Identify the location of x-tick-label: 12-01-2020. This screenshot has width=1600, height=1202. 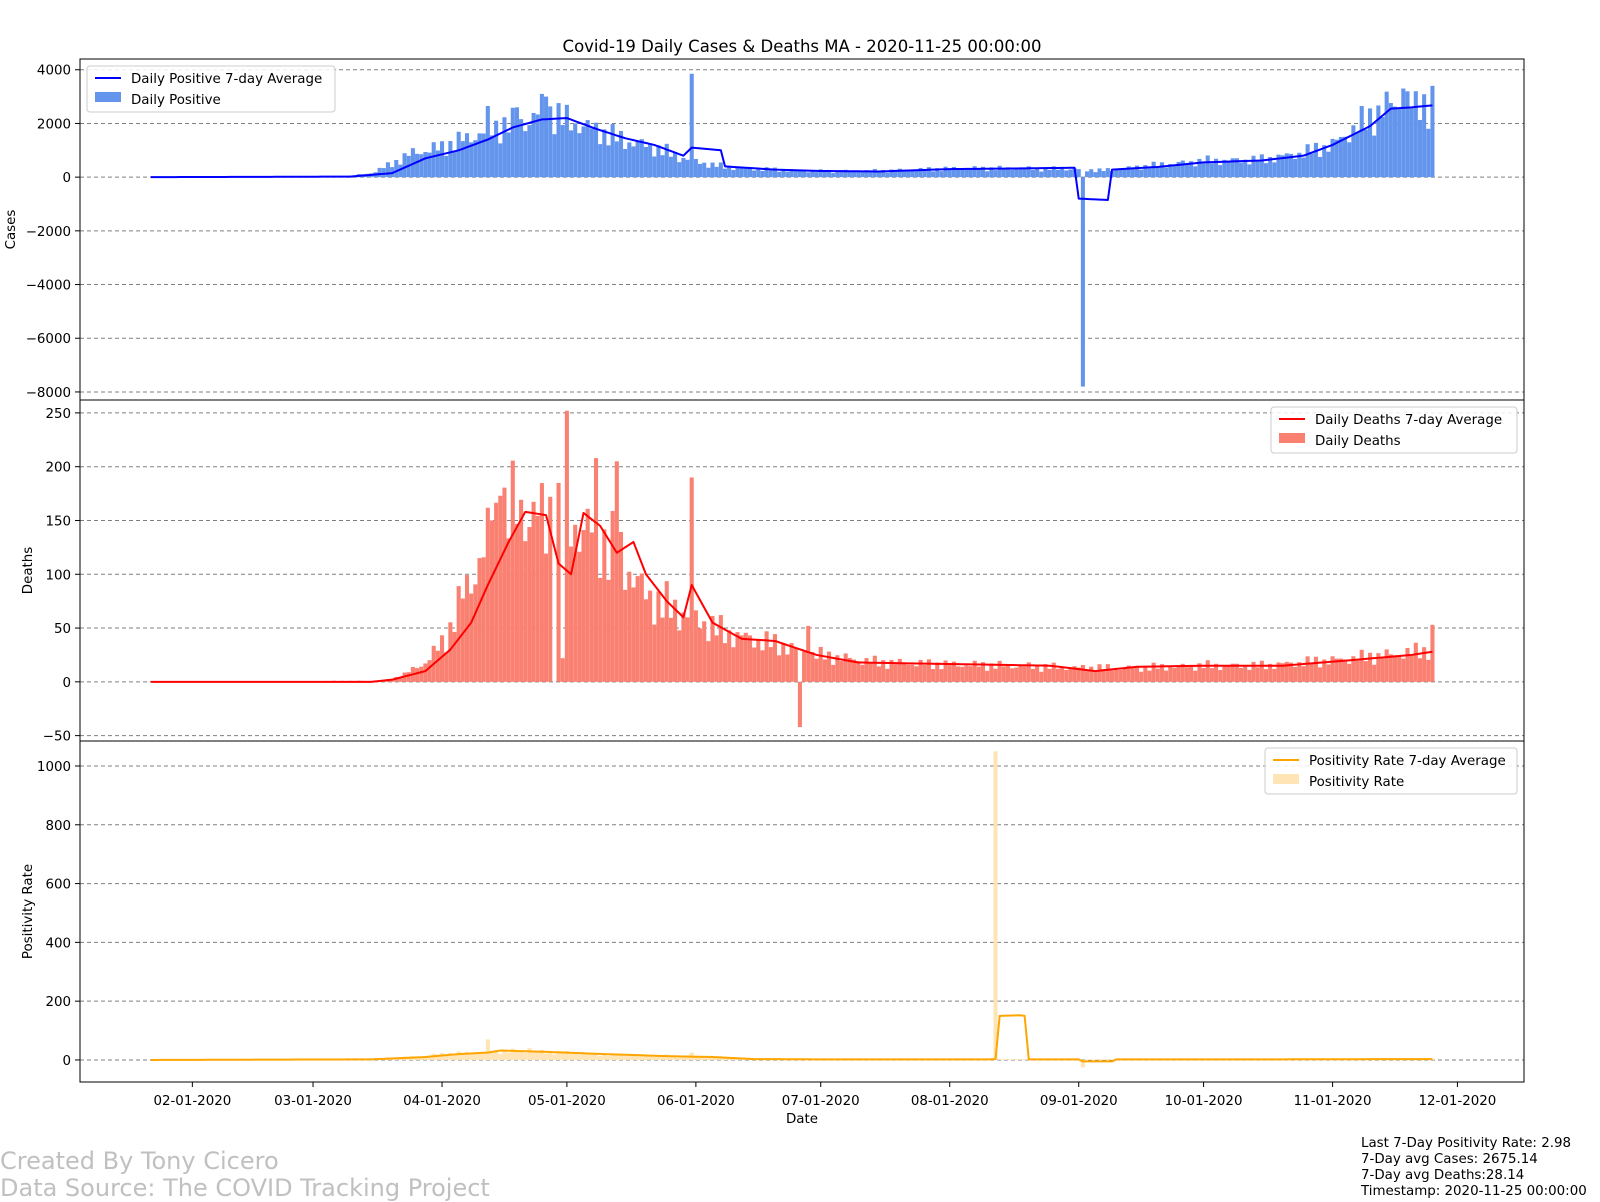
(1458, 1101).